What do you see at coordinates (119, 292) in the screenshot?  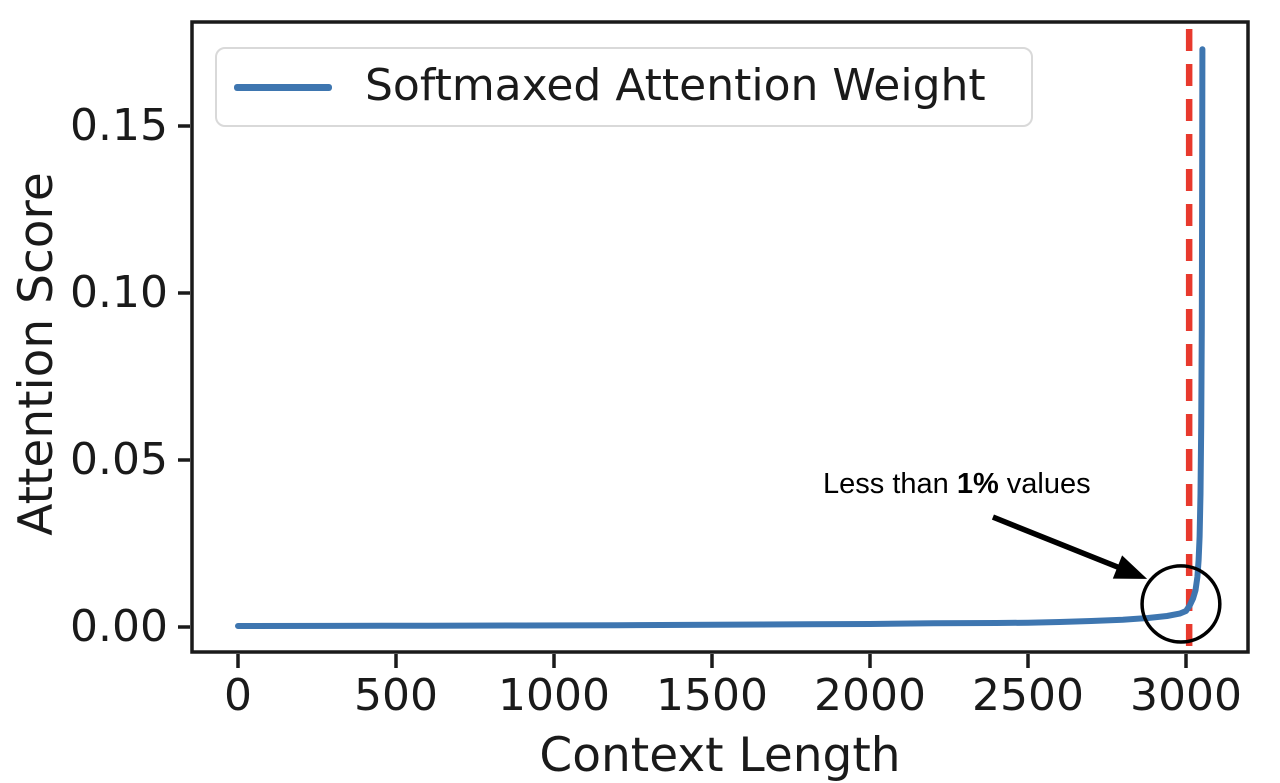 I see `y-tick-label: 0.10` at bounding box center [119, 292].